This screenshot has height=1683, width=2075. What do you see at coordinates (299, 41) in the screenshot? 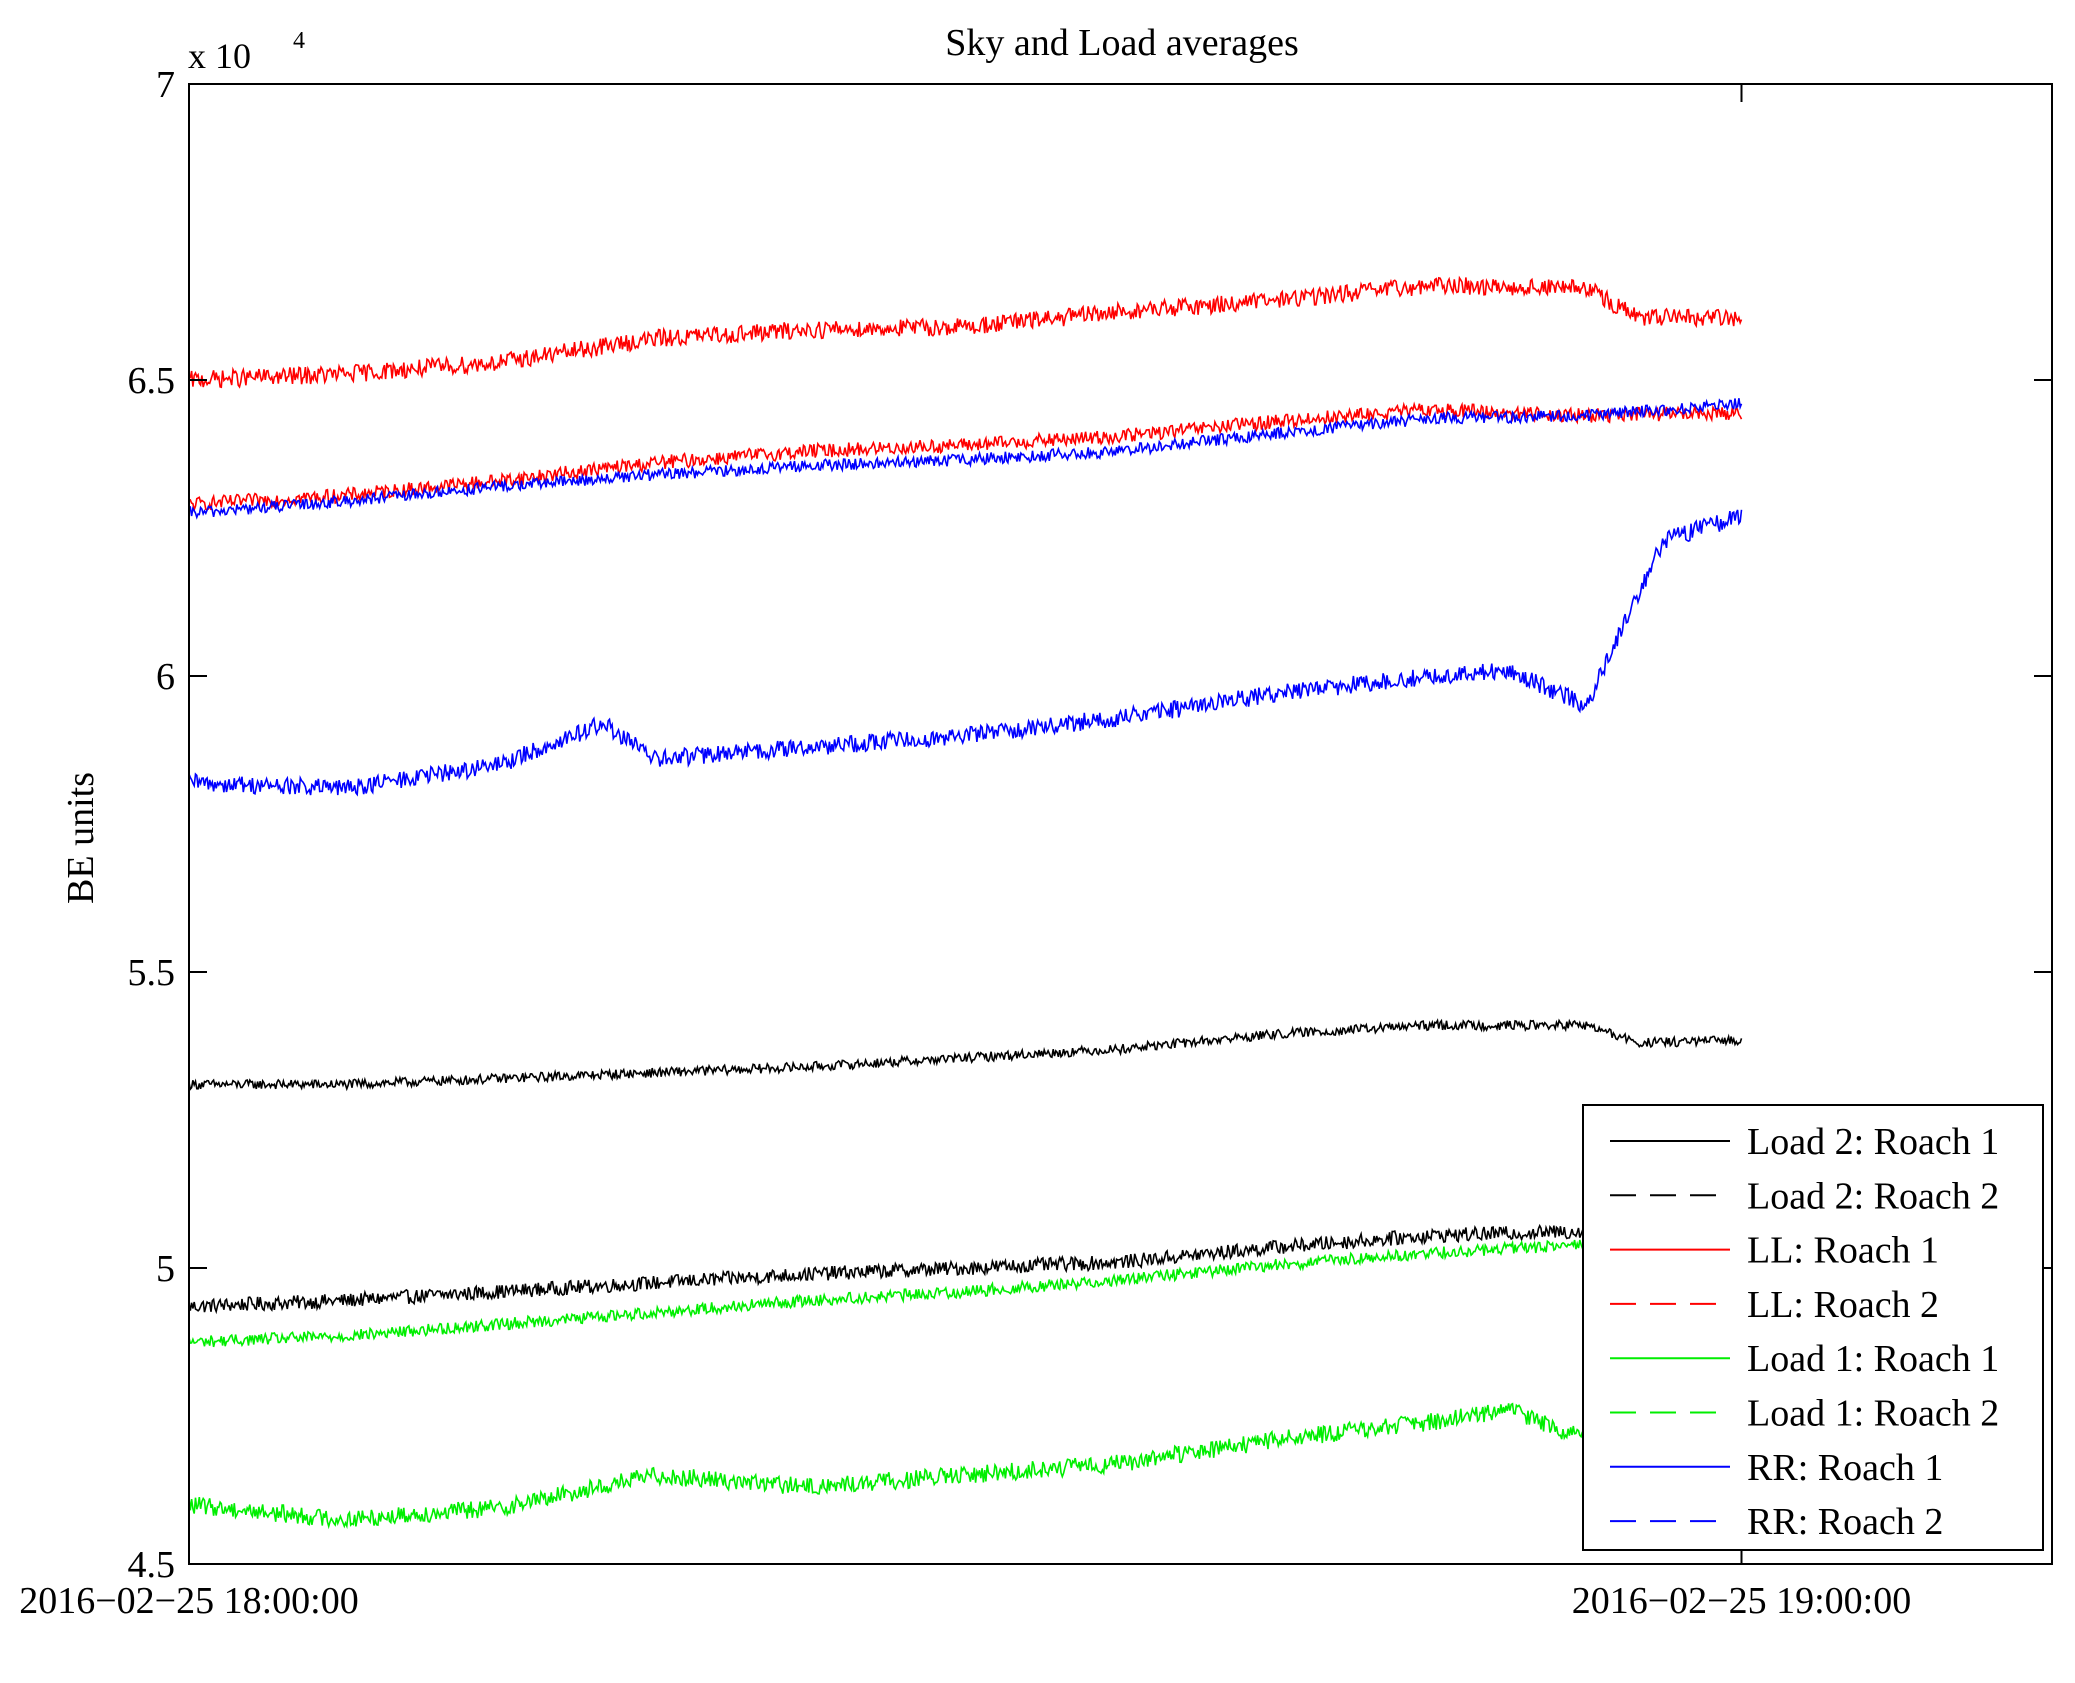
I see `y-exponent-power: 4` at bounding box center [299, 41].